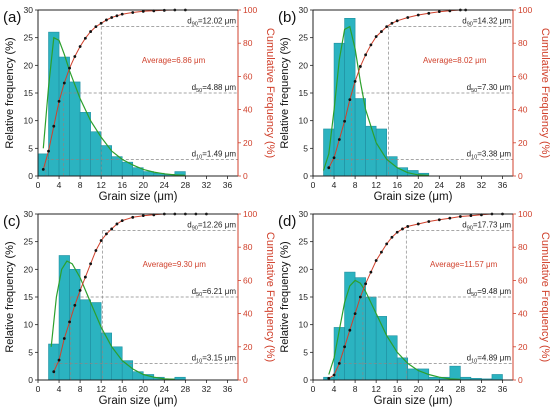  Describe the element at coordinates (214, 88) in the screenshot. I see `d50-annotation: d50=4.88 μm` at that location.